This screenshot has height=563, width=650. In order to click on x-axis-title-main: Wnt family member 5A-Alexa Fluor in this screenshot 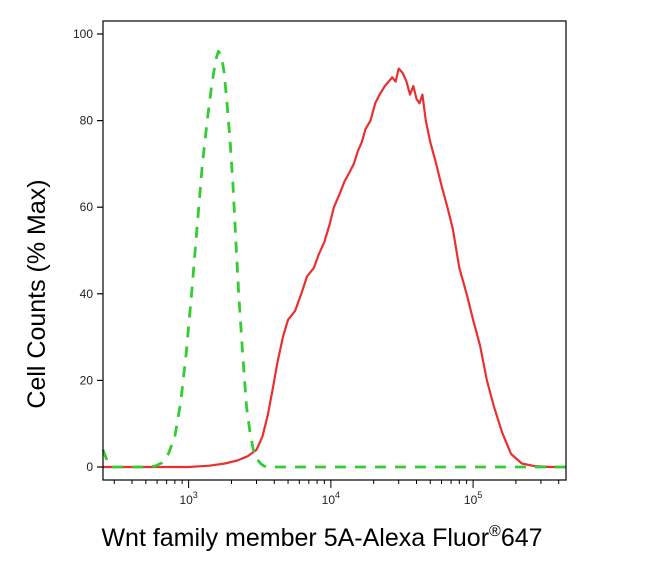, I will do `click(295, 538)`.